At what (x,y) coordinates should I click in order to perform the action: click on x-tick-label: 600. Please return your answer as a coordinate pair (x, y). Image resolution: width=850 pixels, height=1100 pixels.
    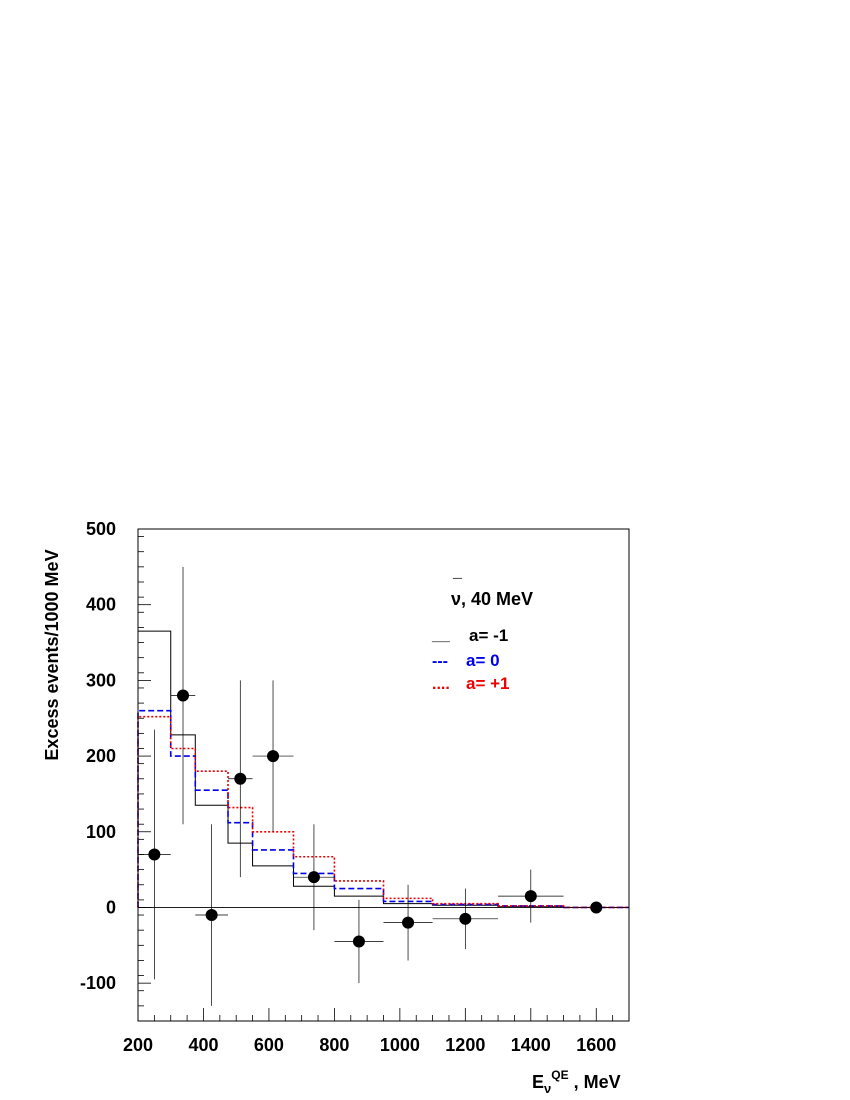
    Looking at the image, I should click on (269, 1045).